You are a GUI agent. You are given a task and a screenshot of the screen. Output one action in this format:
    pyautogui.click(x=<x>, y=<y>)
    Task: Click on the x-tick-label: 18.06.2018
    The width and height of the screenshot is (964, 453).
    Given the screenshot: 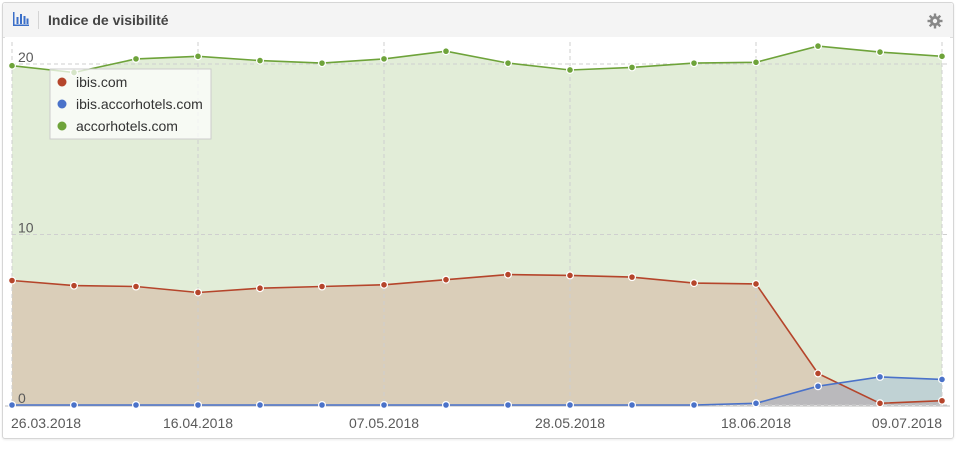 What is the action you would take?
    pyautogui.click(x=756, y=423)
    